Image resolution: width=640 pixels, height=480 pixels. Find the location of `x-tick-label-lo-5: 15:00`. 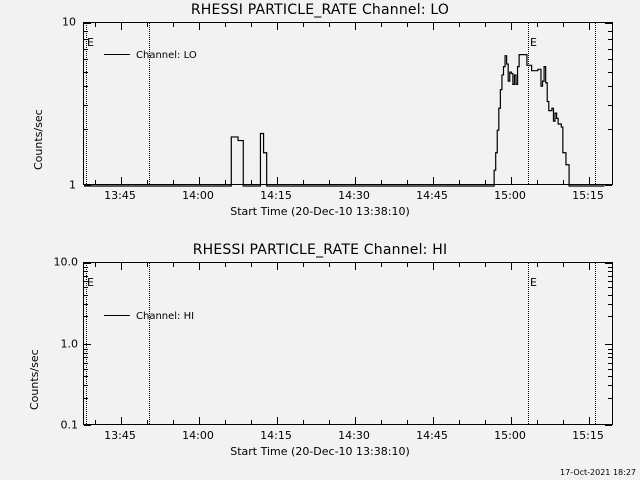

x-tick-label-lo-5: 15:00 is located at coordinates (510, 195).